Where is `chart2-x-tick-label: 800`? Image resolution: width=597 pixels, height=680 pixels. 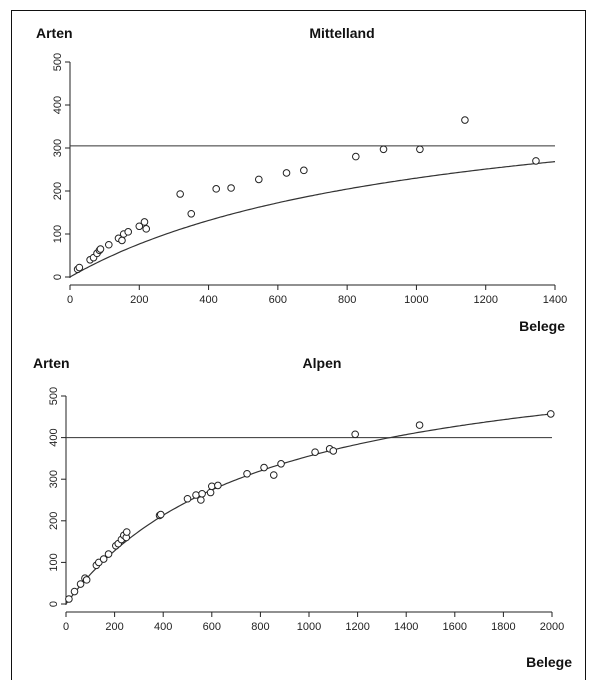 chart2-x-tick-label: 800 is located at coordinates (260, 627).